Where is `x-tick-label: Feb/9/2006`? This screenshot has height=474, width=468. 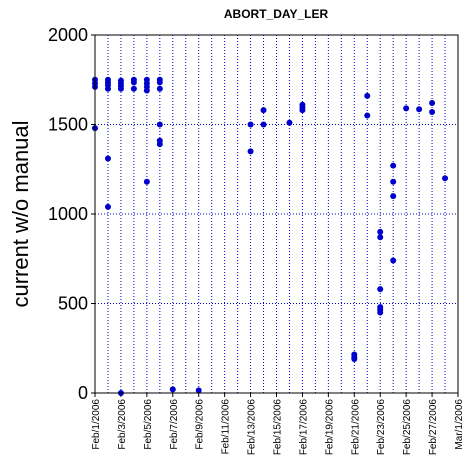
x-tick-label: Feb/9/2006 is located at coordinates (200, 424).